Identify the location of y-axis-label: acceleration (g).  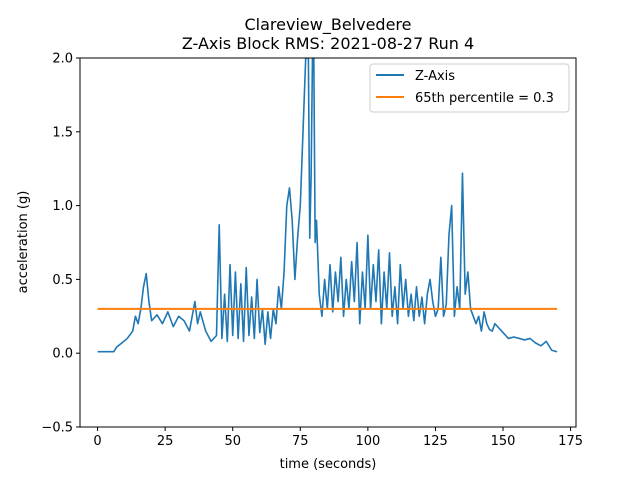
(23, 242).